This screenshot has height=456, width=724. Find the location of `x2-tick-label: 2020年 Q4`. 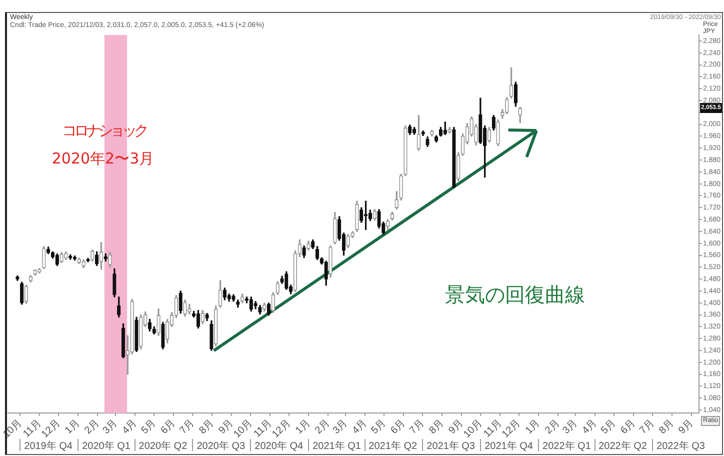

x2-tick-label: 2020年 Q4 is located at coordinates (279, 446).